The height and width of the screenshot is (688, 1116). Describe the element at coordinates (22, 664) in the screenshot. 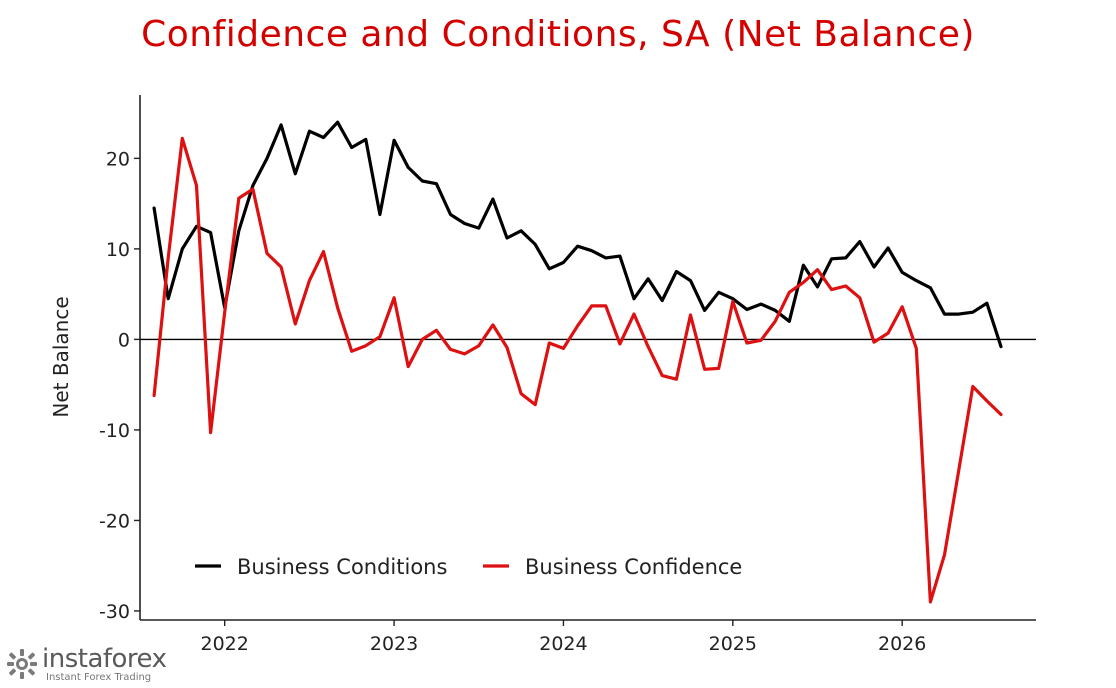

I see `instaforex-logo-icon` at that location.